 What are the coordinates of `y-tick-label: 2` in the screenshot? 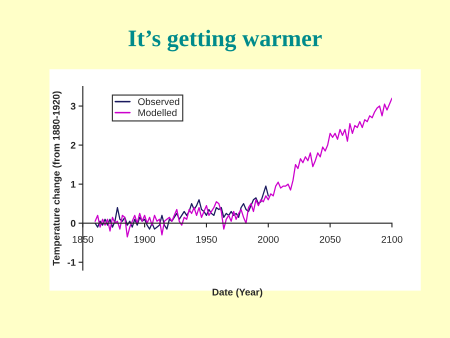 It's located at (73, 145).